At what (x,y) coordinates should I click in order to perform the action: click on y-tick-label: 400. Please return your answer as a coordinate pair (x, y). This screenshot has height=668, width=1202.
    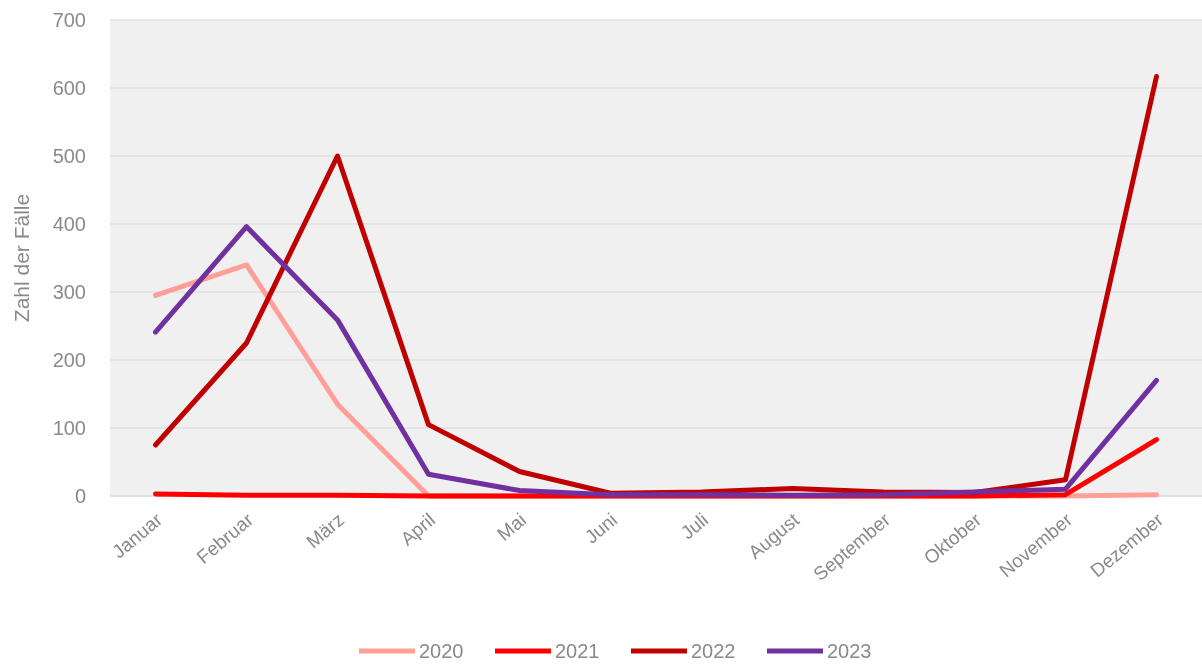
    Looking at the image, I should click on (69, 224).